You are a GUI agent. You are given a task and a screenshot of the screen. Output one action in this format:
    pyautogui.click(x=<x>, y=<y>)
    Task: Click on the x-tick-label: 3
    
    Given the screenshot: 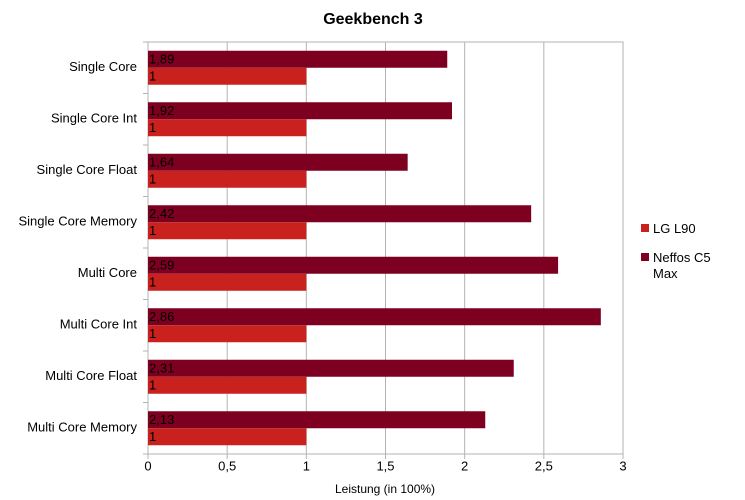 What is the action you would take?
    pyautogui.click(x=622, y=465)
    